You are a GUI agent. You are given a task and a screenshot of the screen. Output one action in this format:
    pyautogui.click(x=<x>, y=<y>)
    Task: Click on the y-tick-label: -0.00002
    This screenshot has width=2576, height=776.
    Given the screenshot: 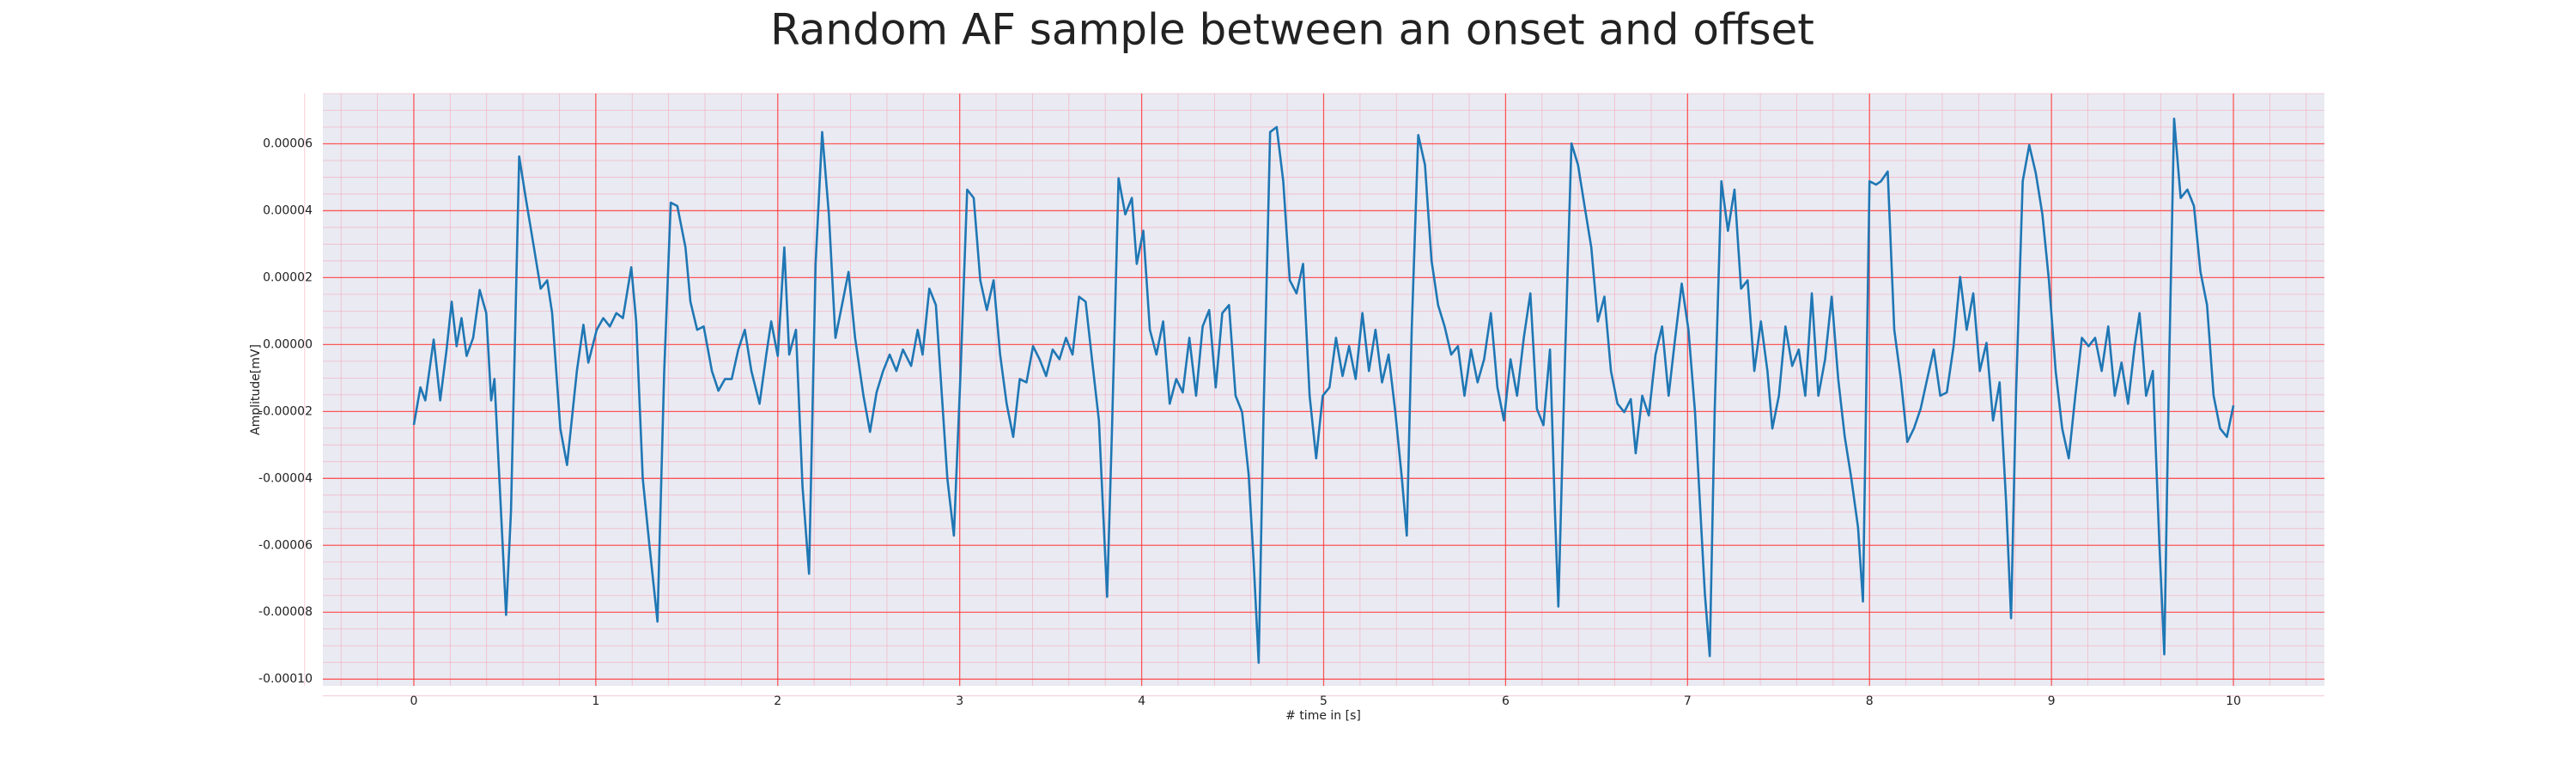 What is the action you would take?
    pyautogui.click(x=285, y=411)
    